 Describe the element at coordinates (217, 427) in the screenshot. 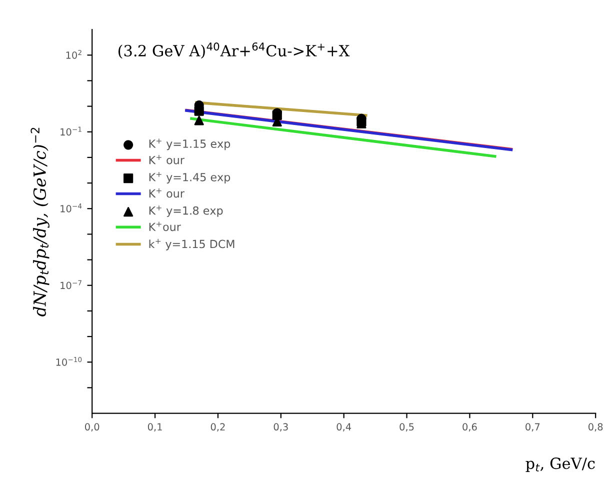

I see `x-tick-label: 0,2` at that location.